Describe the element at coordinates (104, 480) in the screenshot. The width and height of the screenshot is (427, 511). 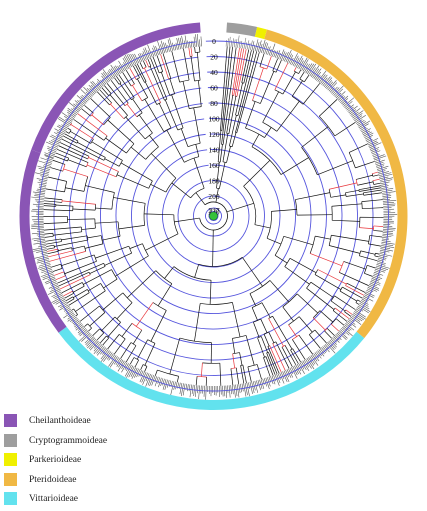
I see `legend-item-pteridoideae: Pteridoideae` at that location.